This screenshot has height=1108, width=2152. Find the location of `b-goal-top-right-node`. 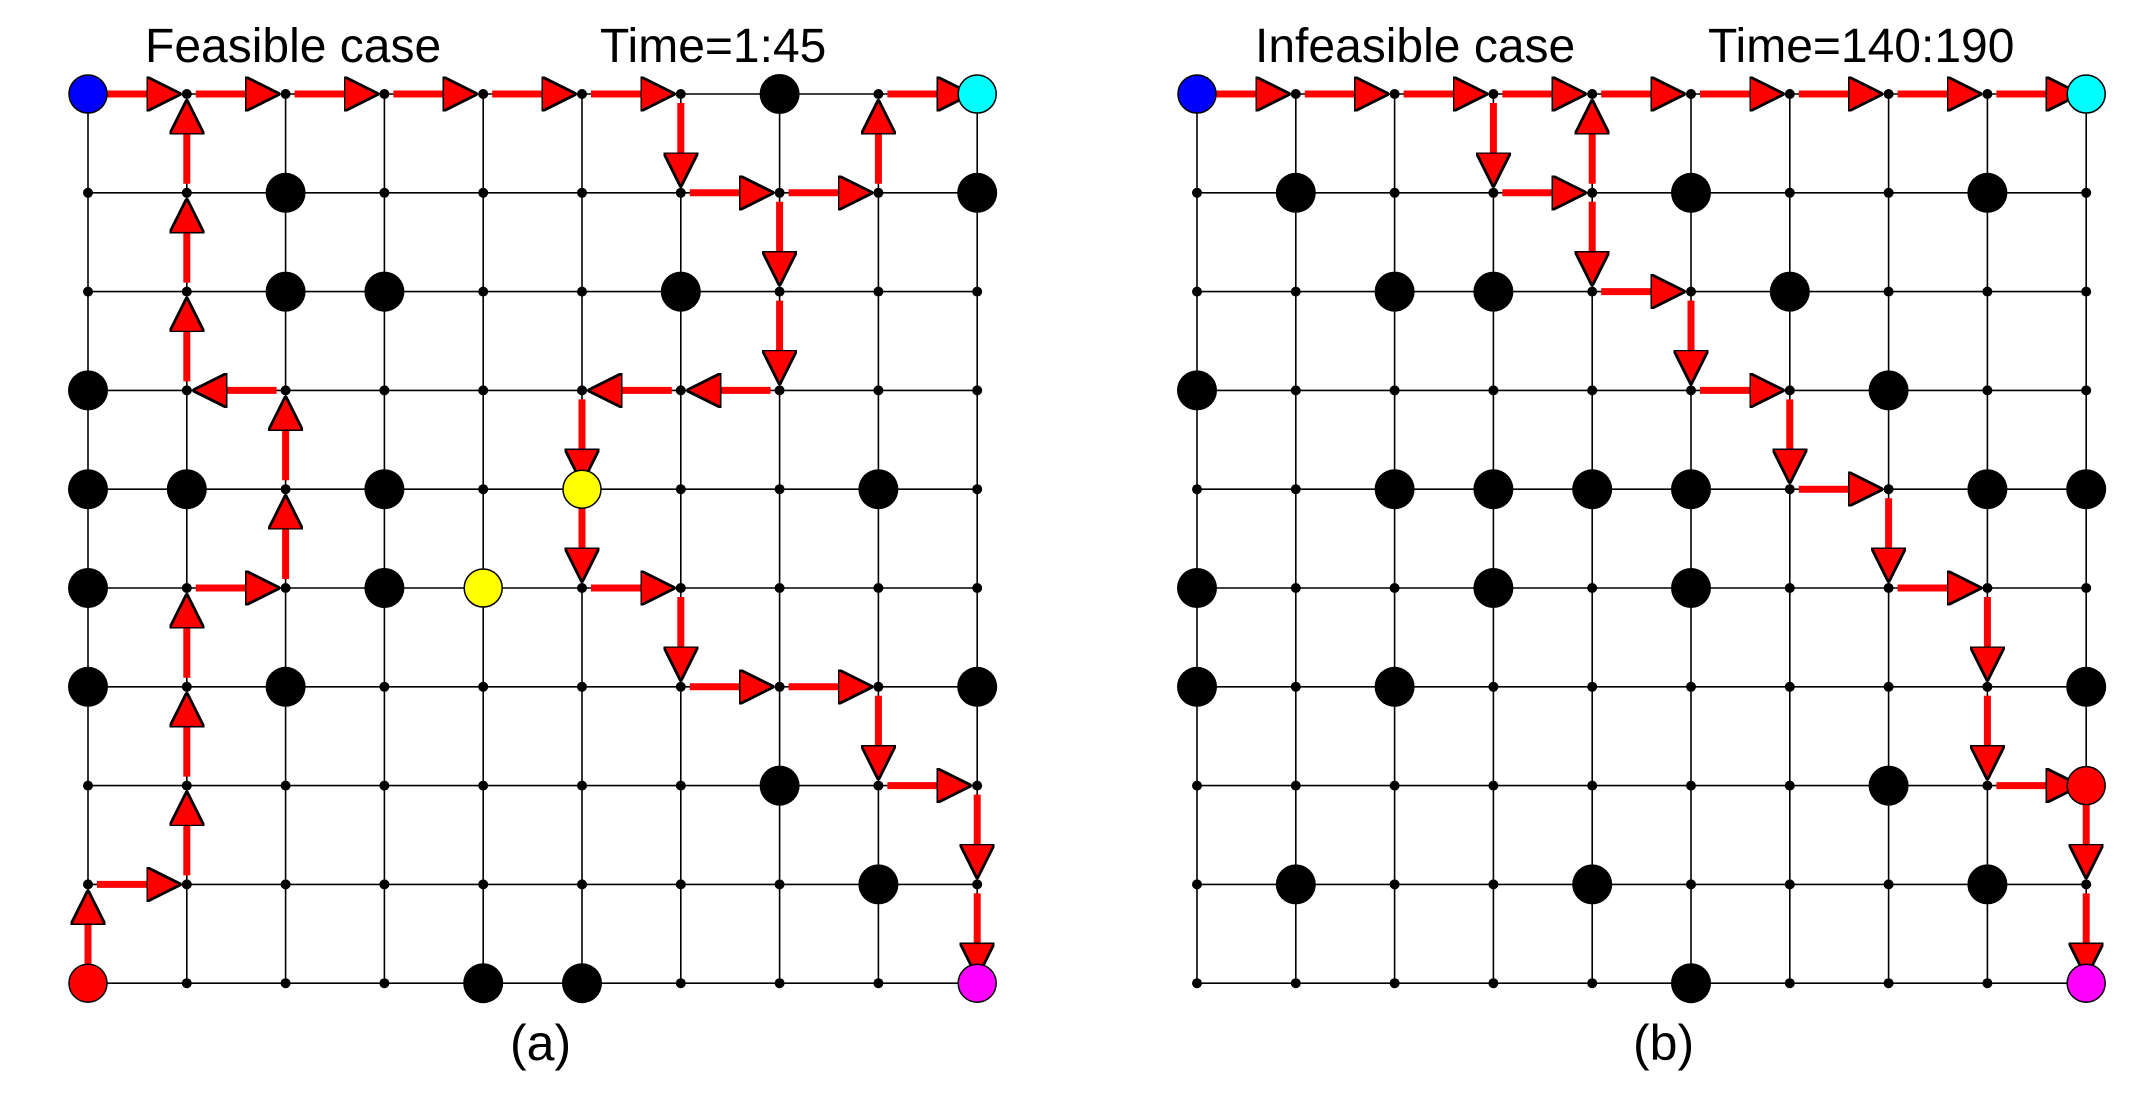

b-goal-top-right-node is located at coordinates (2086, 94).